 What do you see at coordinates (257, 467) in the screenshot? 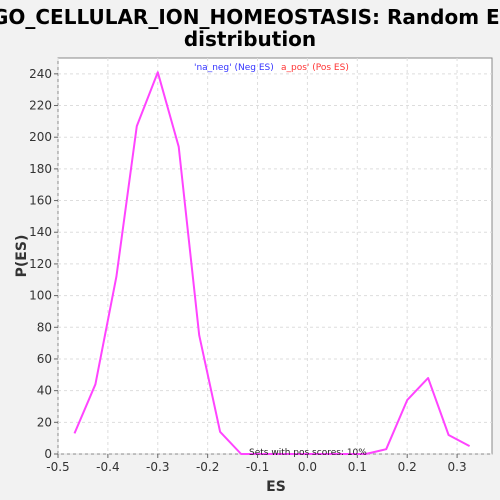
I see `x-tick-label: -0.1` at bounding box center [257, 467].